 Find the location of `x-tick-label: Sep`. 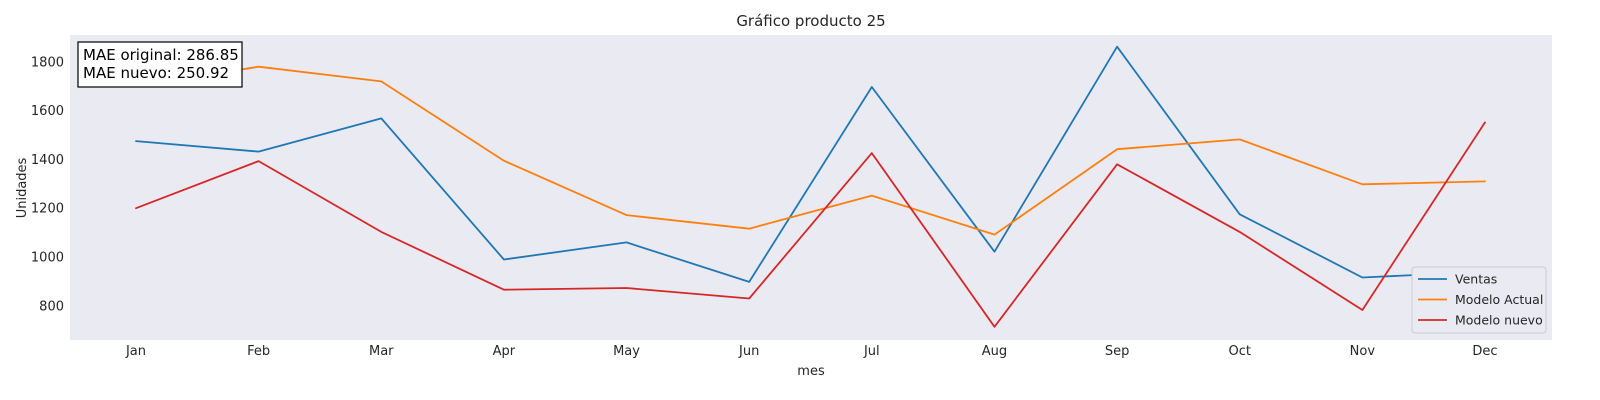

x-tick-label: Sep is located at coordinates (1117, 351).